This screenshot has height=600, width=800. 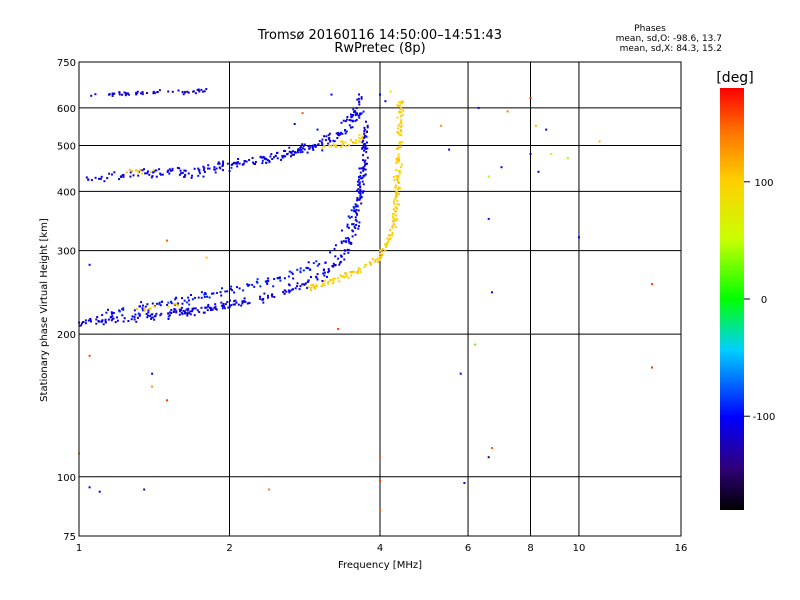 I want to click on x-axis-label: Frequency [MHz], so click(x=380, y=565).